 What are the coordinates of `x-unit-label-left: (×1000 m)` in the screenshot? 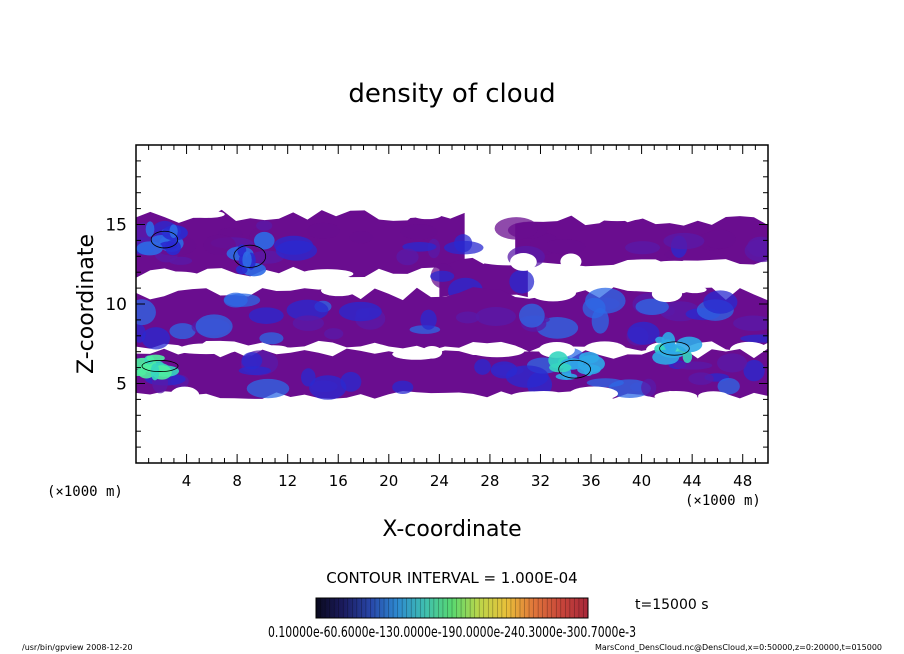 It's located at (85, 492).